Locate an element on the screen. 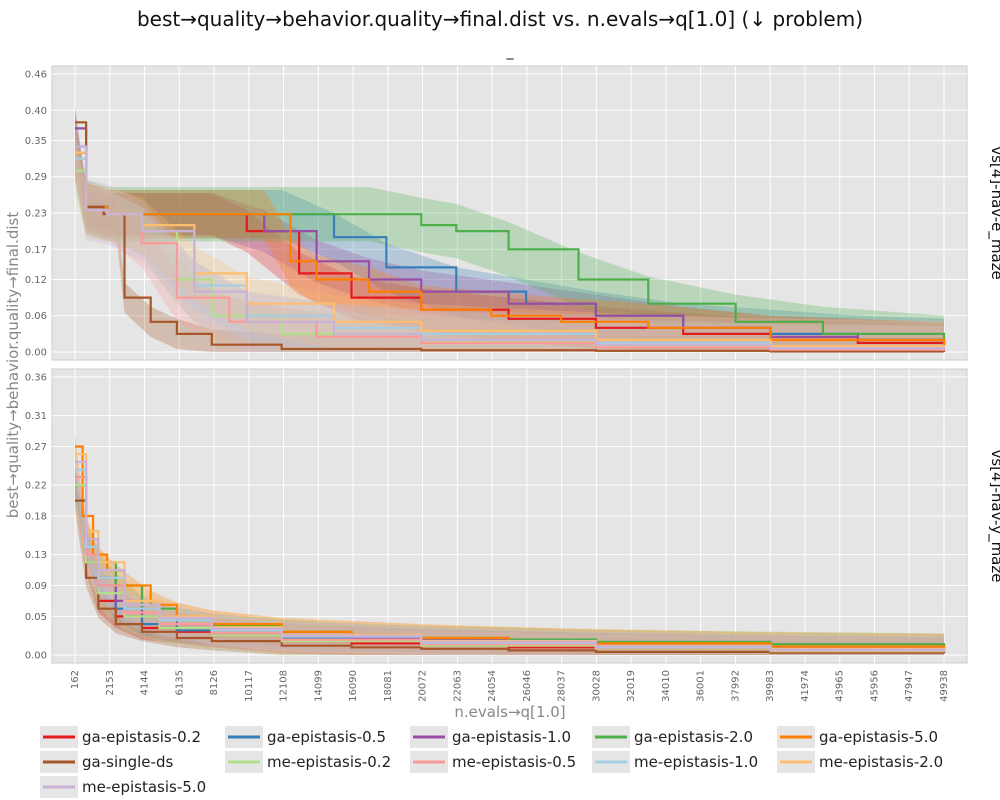  legend-label: ga-epistasis-1.0 is located at coordinates (511, 737).